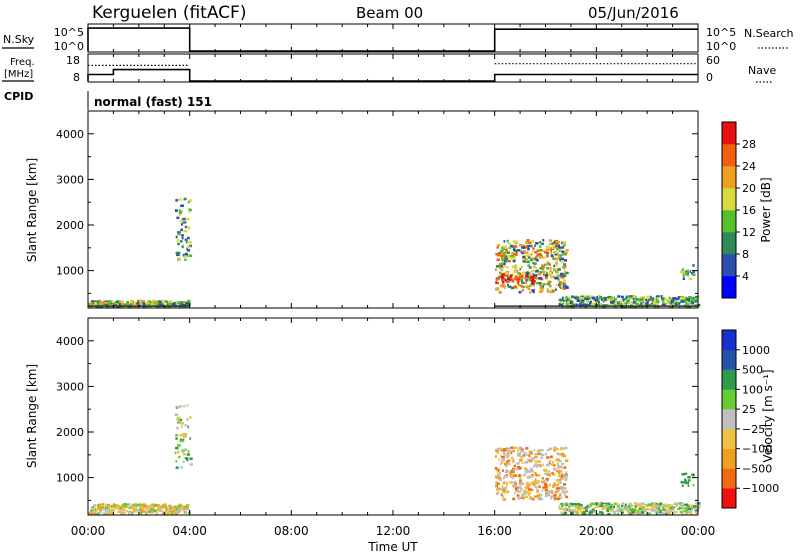 This screenshot has width=800, height=554. I want to click on y-tick-label: 1000, so click(70, 271).